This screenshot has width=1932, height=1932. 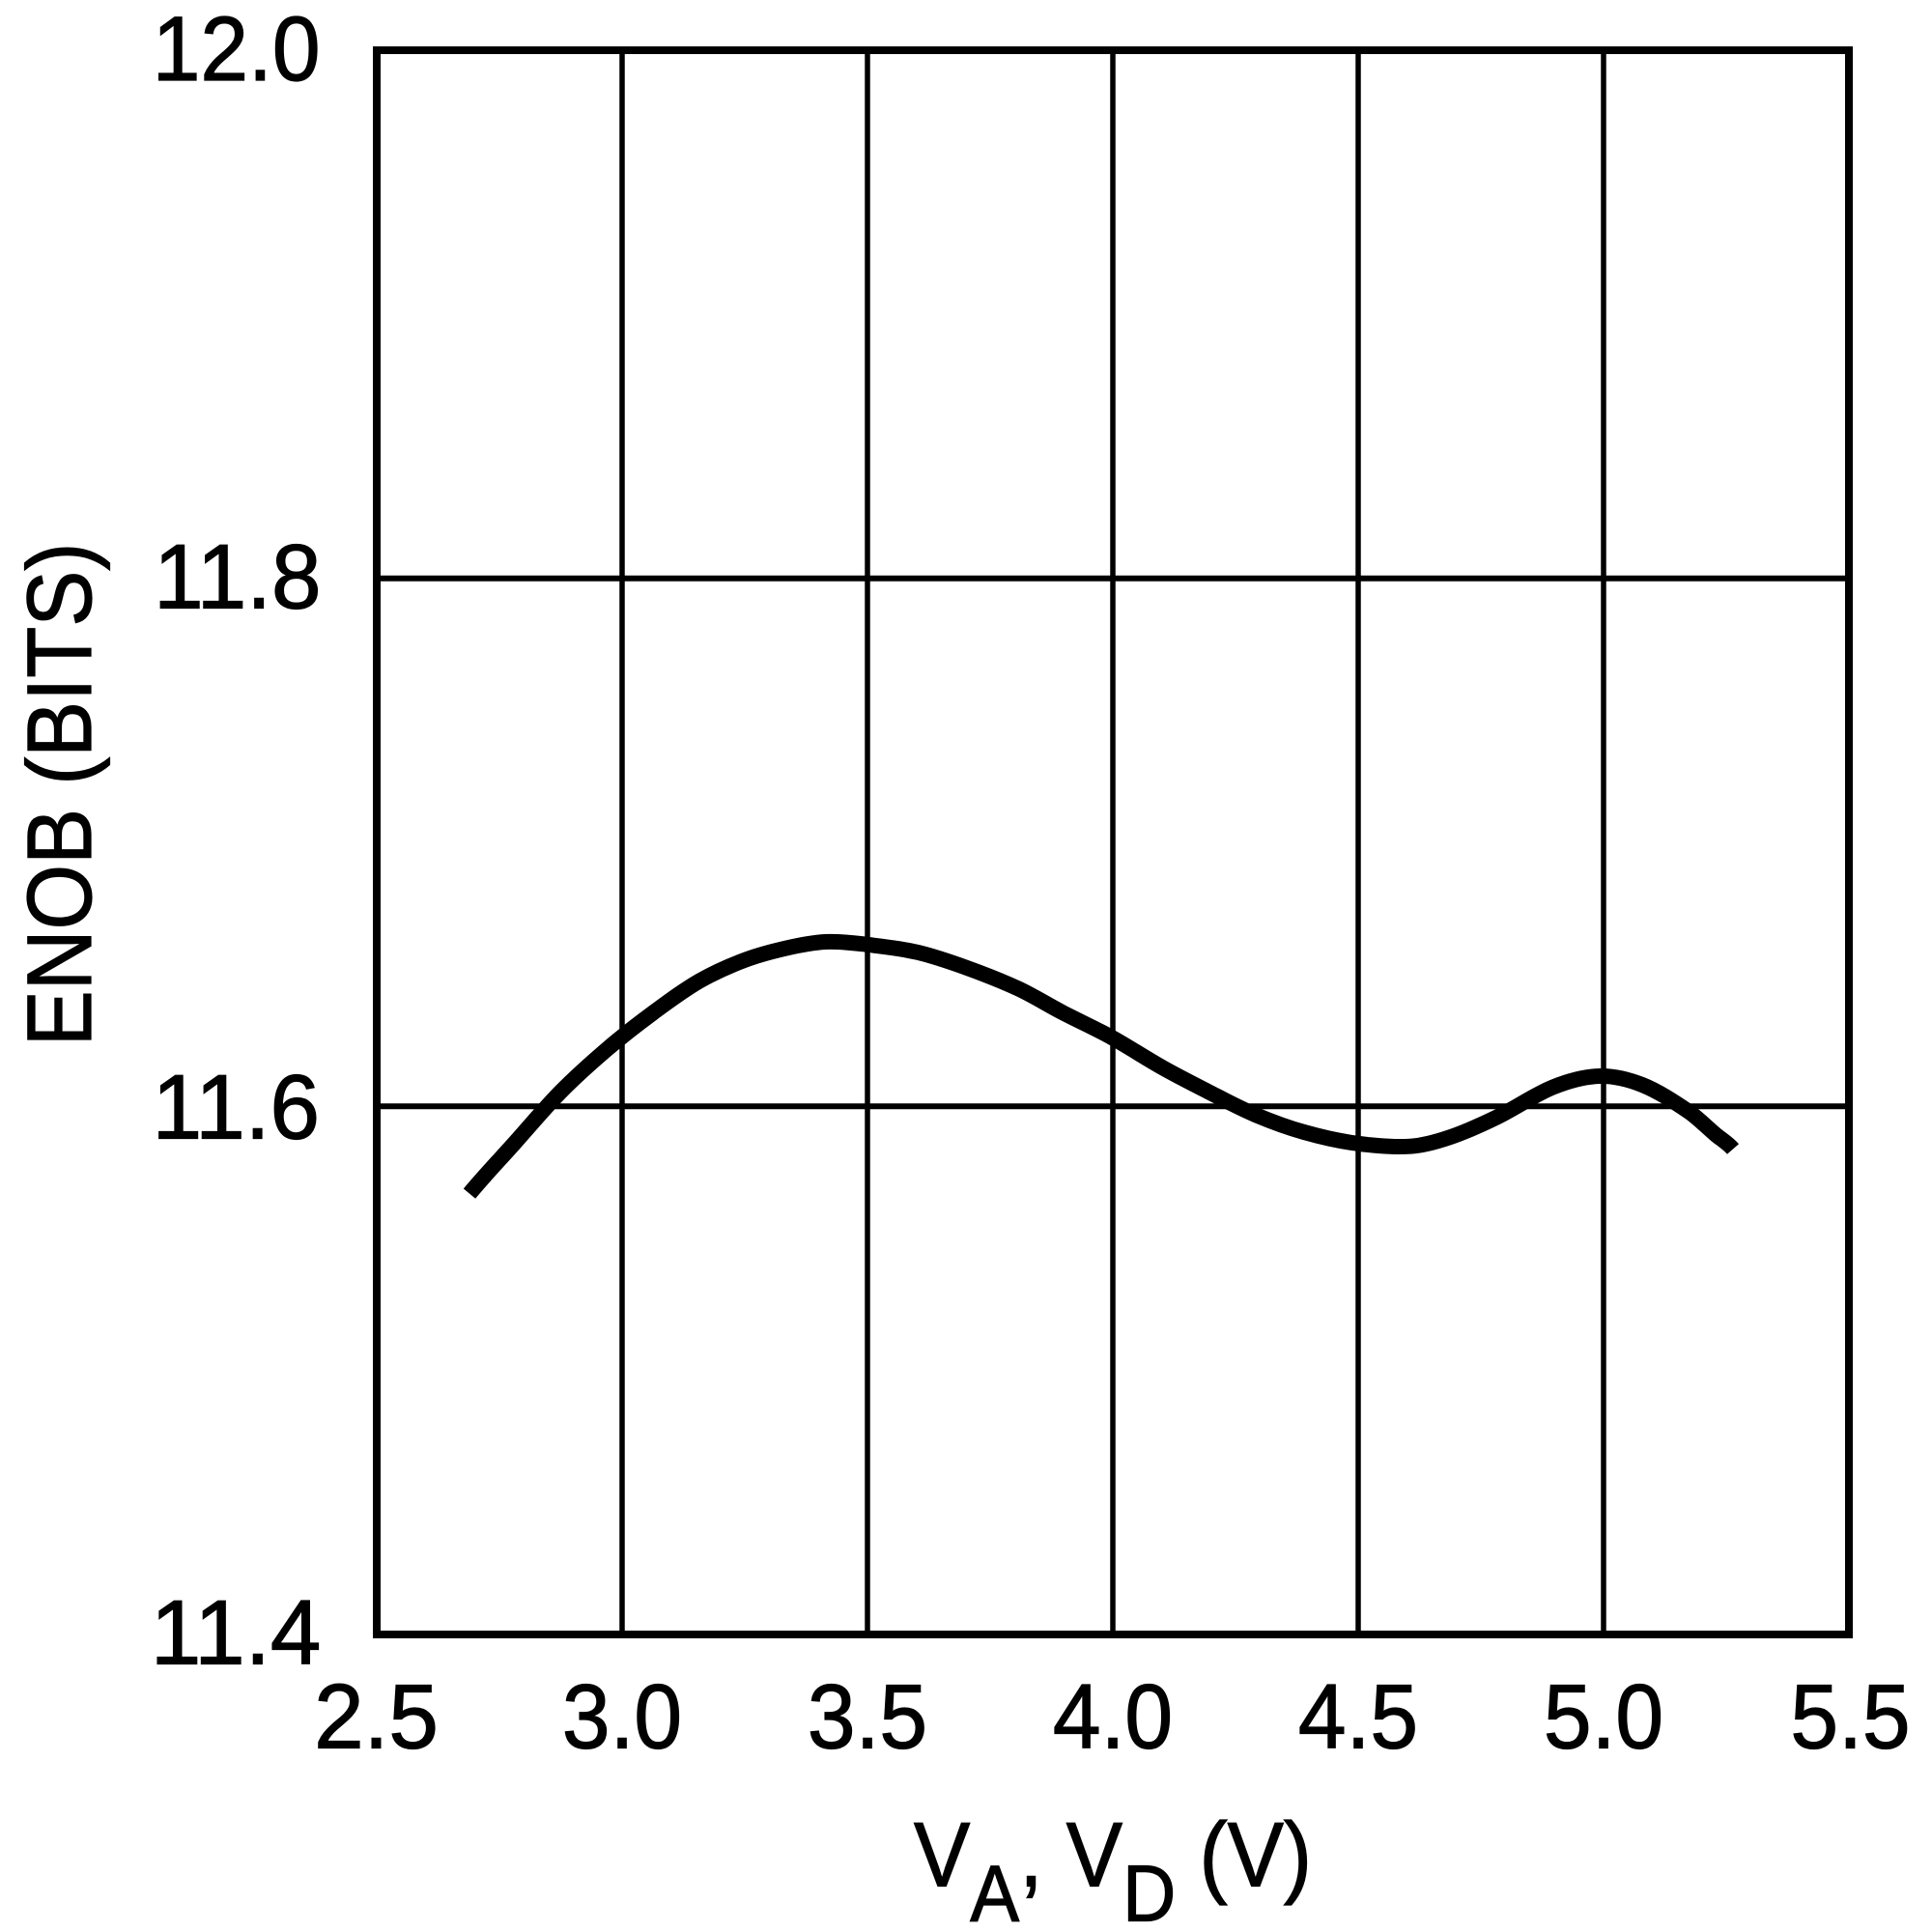 I want to click on svg-text: 11.4, so click(x=236, y=1632).